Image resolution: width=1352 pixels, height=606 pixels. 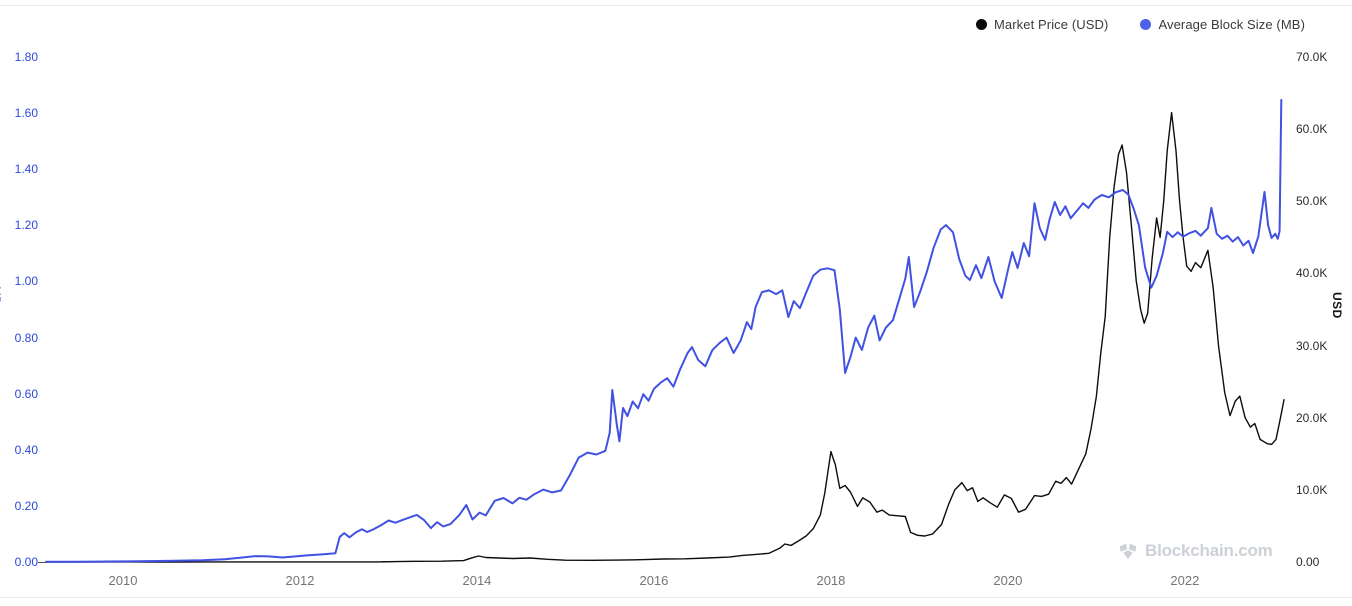 I want to click on axis-tick-label: 10.0K, so click(x=1312, y=489).